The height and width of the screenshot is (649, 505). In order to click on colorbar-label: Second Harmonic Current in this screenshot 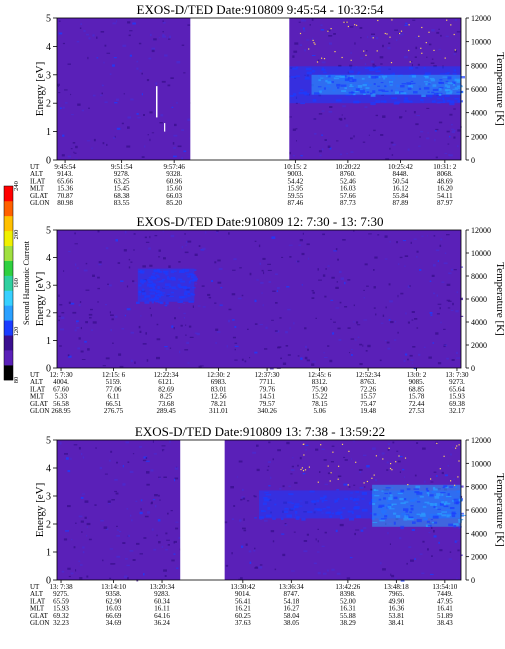, I will do `click(26, 282)`.